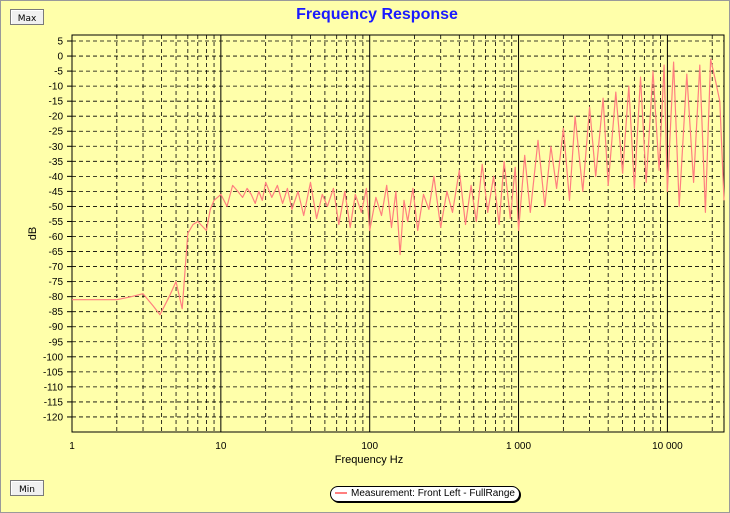 This screenshot has width=730, height=513. What do you see at coordinates (27, 17) in the screenshot?
I see `max-button: Max` at bounding box center [27, 17].